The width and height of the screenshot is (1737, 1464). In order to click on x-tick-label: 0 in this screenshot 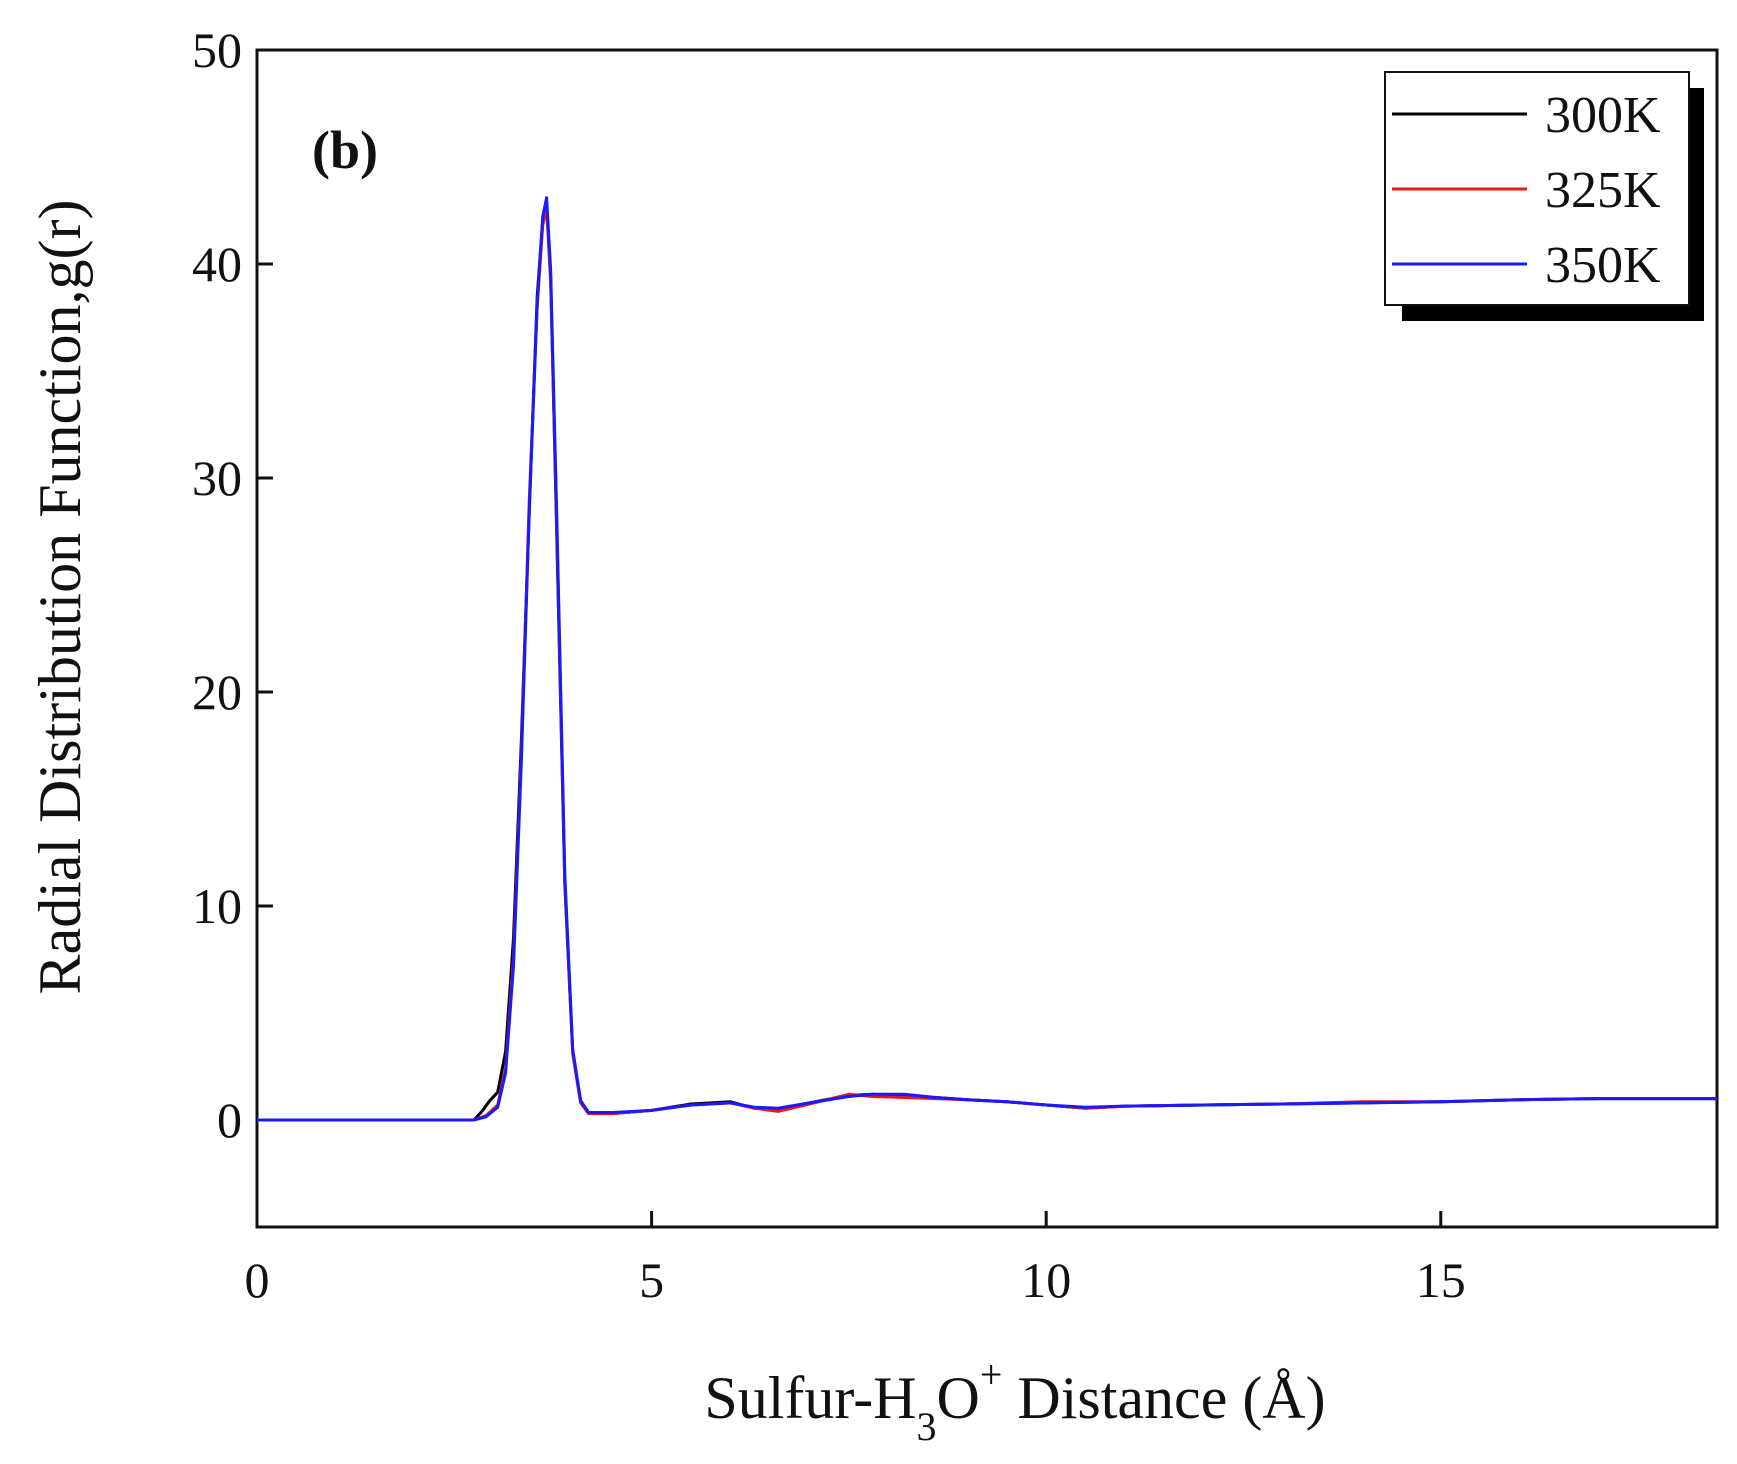, I will do `click(257, 1280)`.